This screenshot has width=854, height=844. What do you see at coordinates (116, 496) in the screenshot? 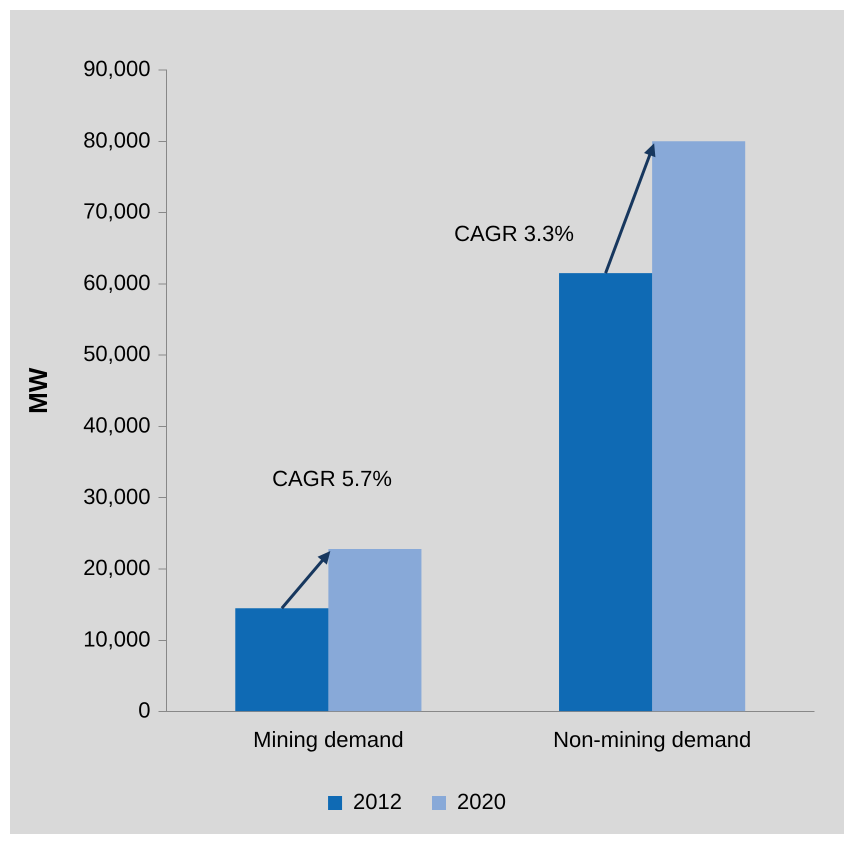
I see `y-tick-label: 30,000` at bounding box center [116, 496].